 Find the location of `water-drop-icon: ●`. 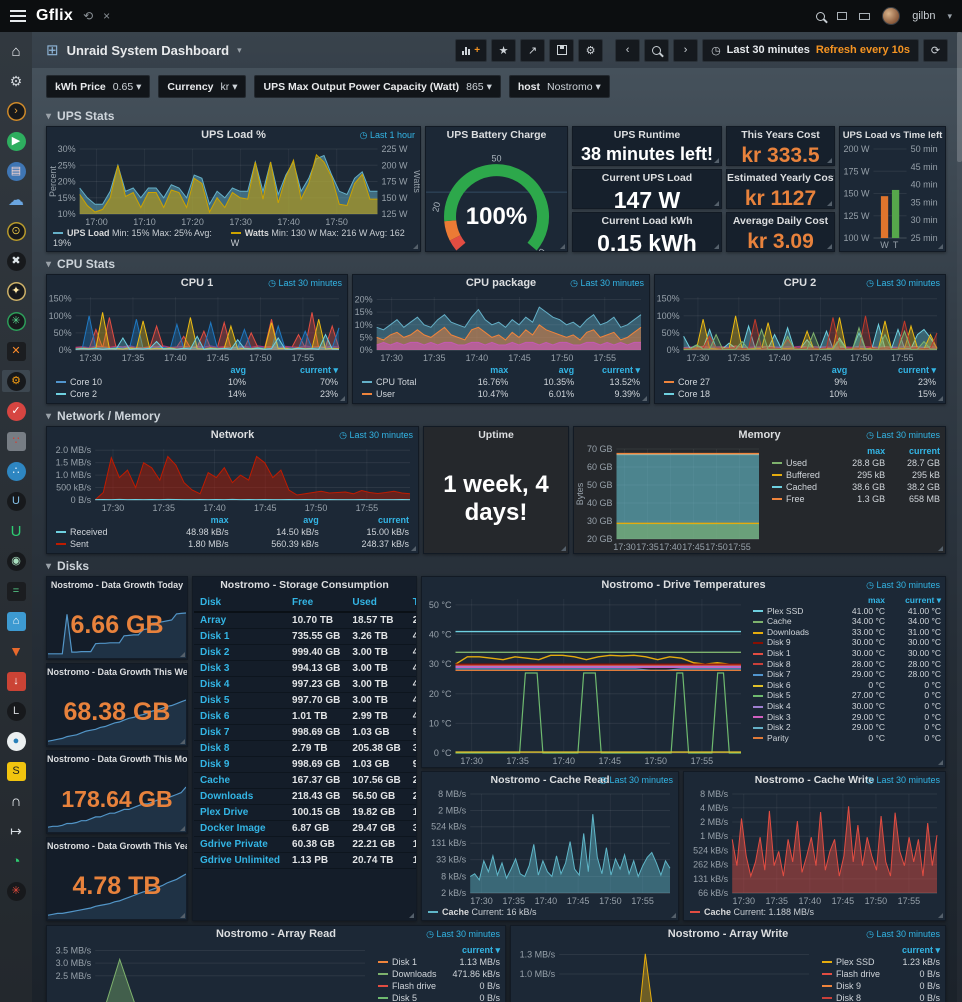

water-drop-icon: ● is located at coordinates (16, 741).